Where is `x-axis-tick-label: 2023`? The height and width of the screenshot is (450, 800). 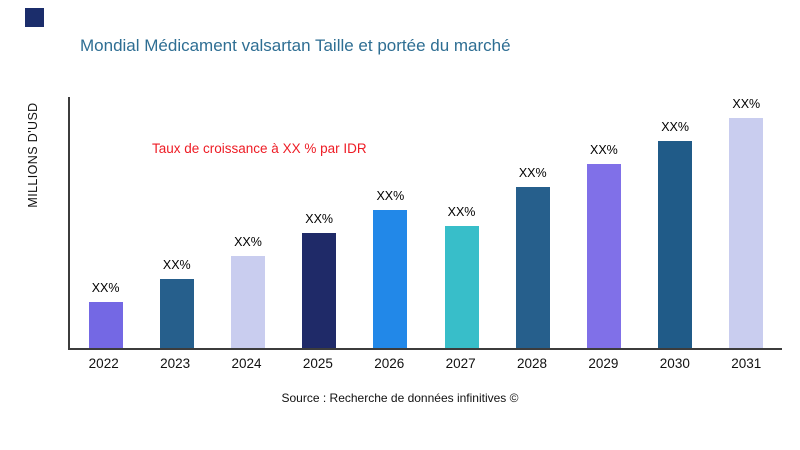
x-axis-tick-label: 2023 is located at coordinates (175, 363).